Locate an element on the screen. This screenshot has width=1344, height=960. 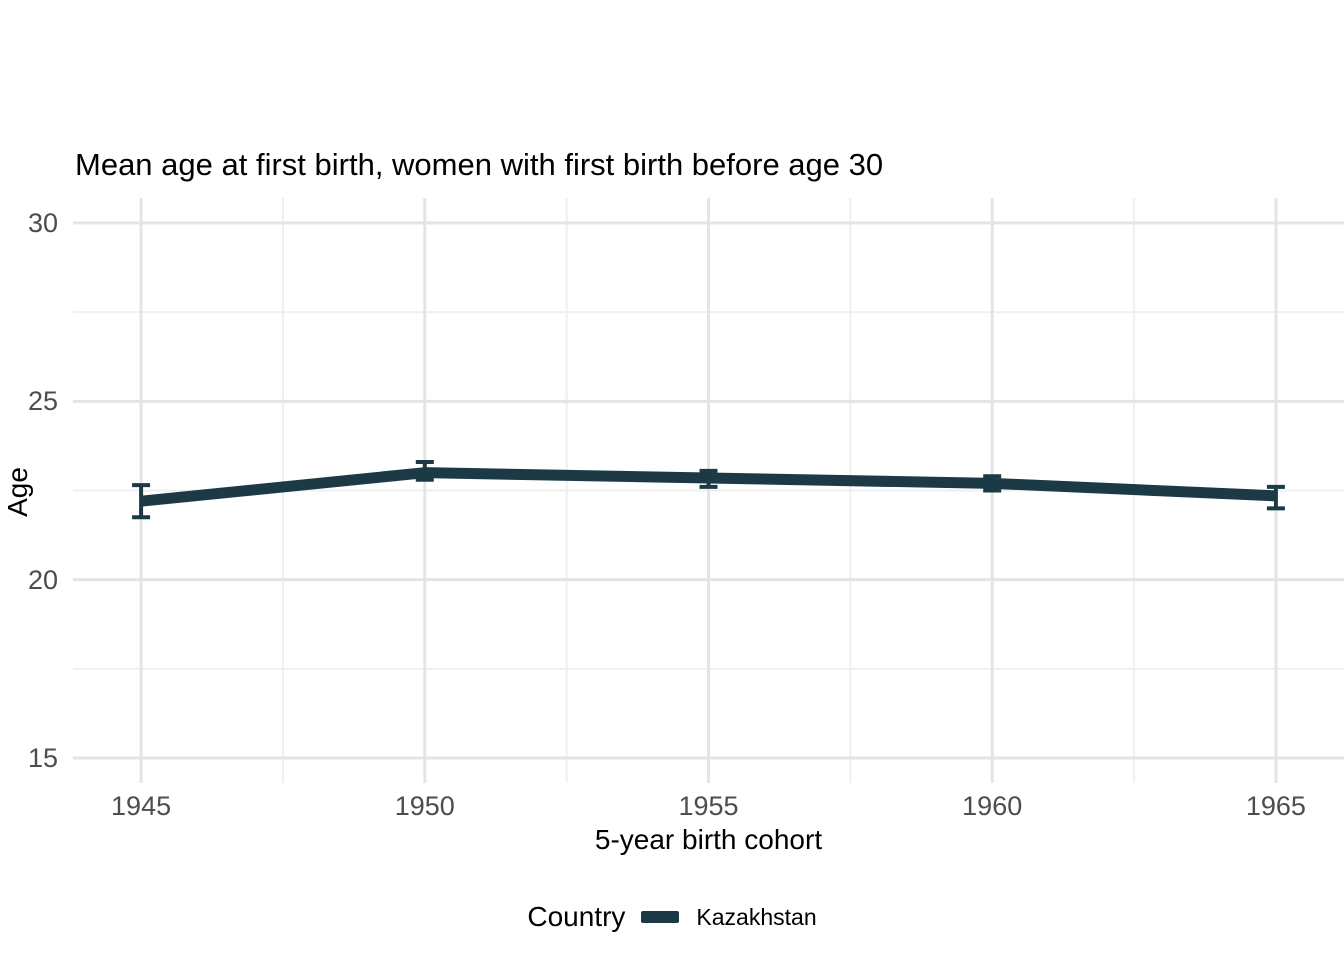
legend-swatch-kazakhstan is located at coordinates (660, 917).